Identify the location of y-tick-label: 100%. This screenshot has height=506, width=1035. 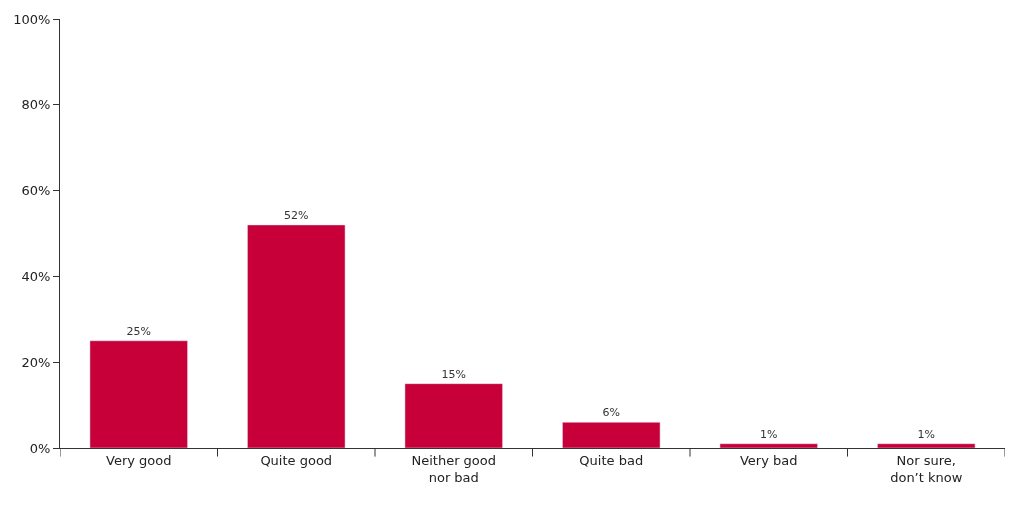
(32, 19).